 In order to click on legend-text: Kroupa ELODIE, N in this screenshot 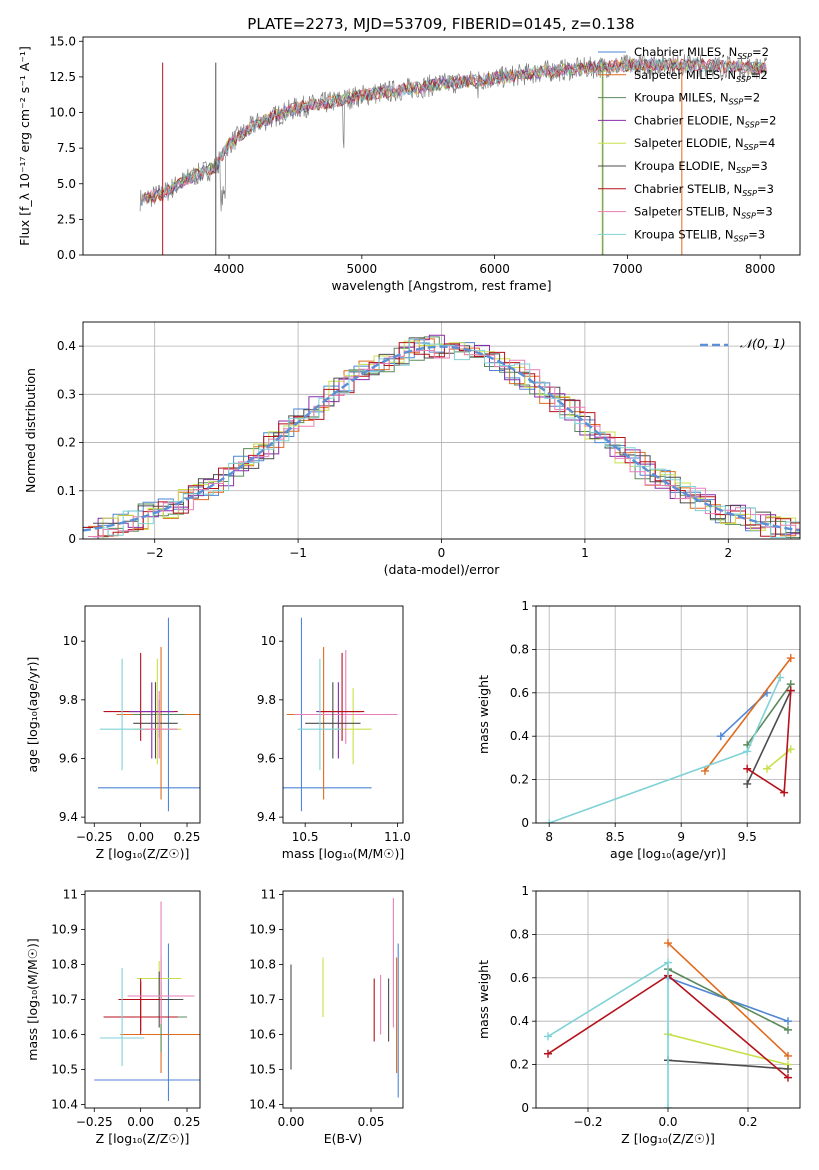, I will do `click(685, 166)`.